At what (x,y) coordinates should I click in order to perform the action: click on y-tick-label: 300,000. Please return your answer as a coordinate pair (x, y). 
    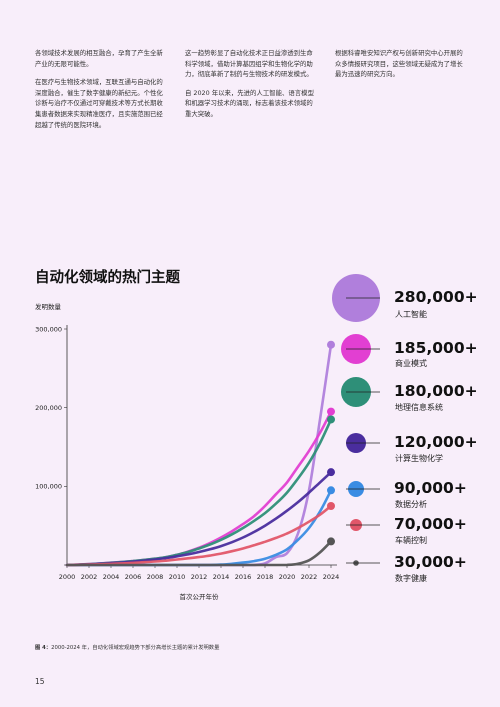
    Looking at the image, I should click on (48, 329).